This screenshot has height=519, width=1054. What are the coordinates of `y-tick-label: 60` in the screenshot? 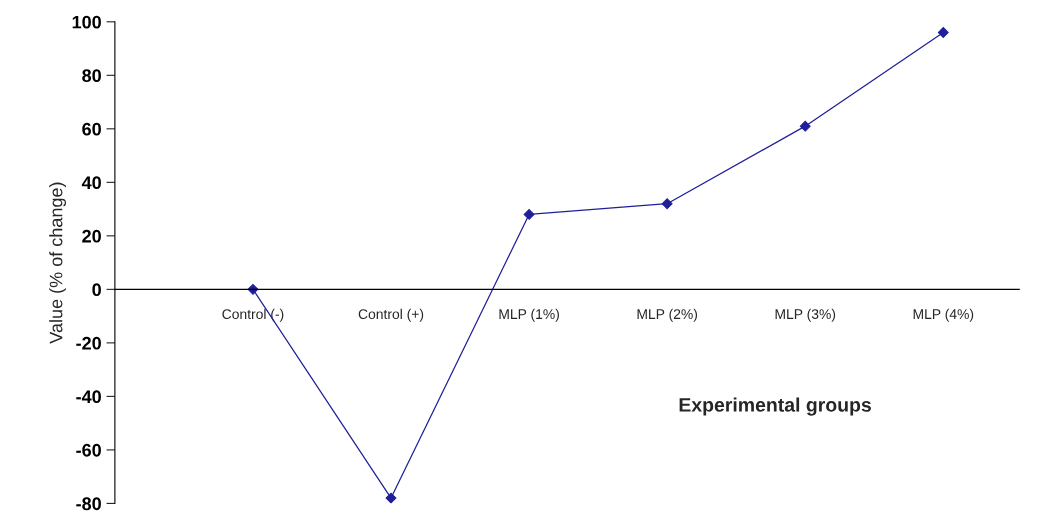 It's located at (91, 129).